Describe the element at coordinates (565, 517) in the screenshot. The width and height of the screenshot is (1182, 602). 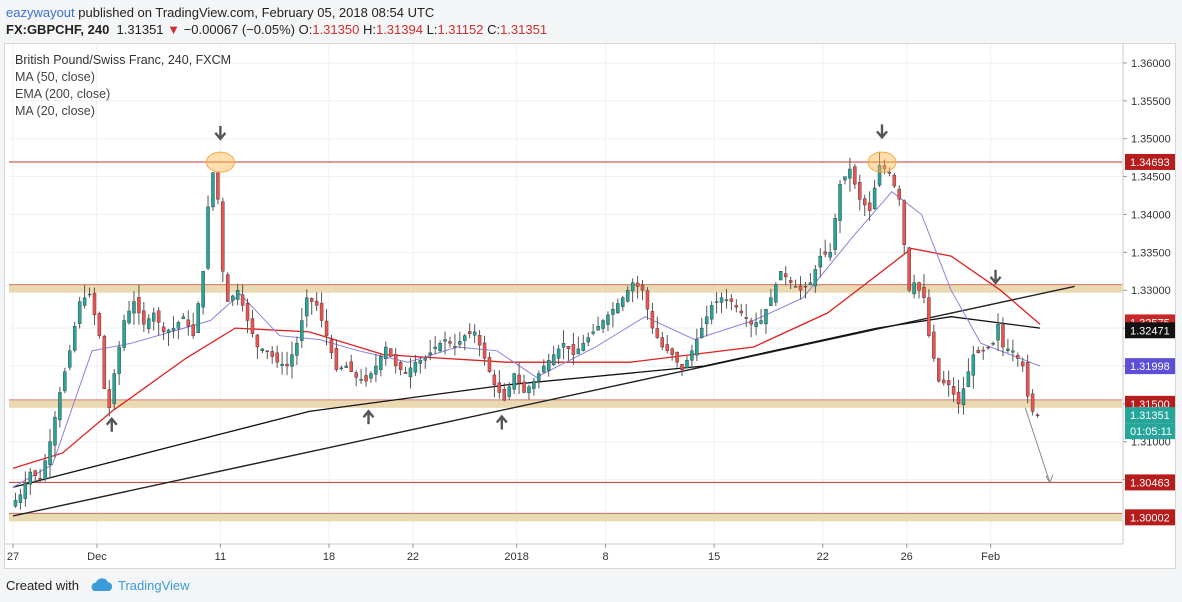
I see `support-resistance-zone` at that location.